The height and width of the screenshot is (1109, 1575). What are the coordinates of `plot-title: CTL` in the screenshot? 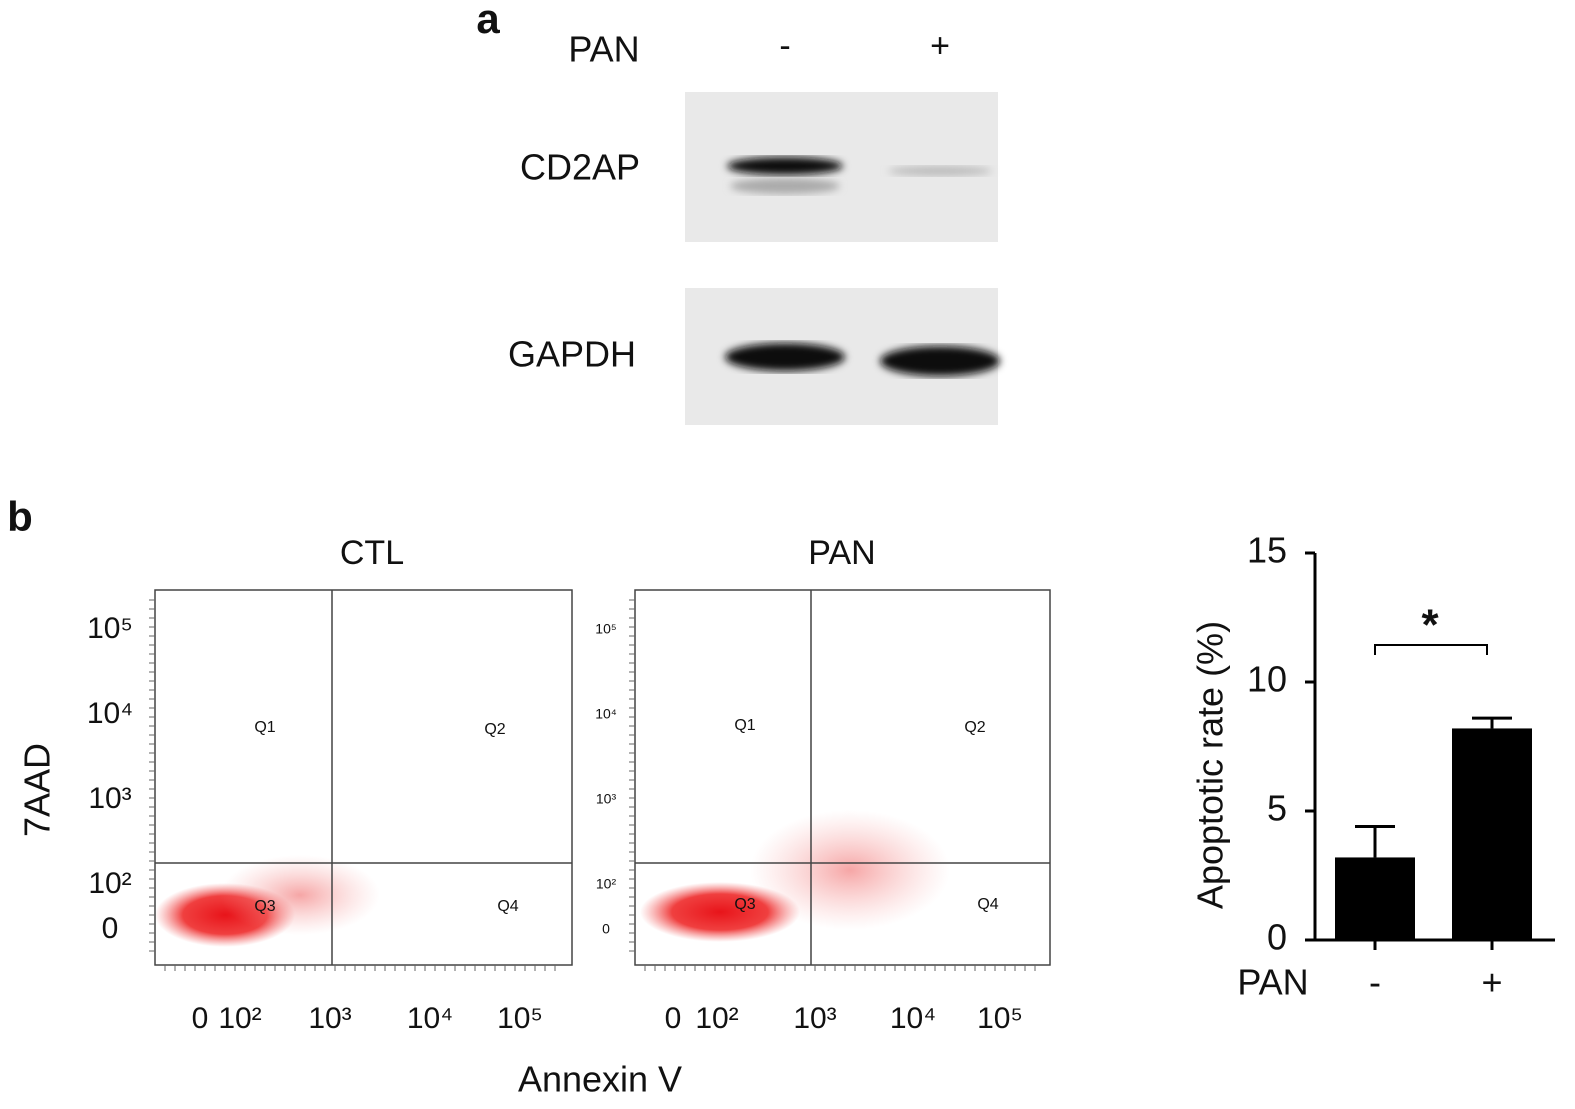 It's located at (372, 553).